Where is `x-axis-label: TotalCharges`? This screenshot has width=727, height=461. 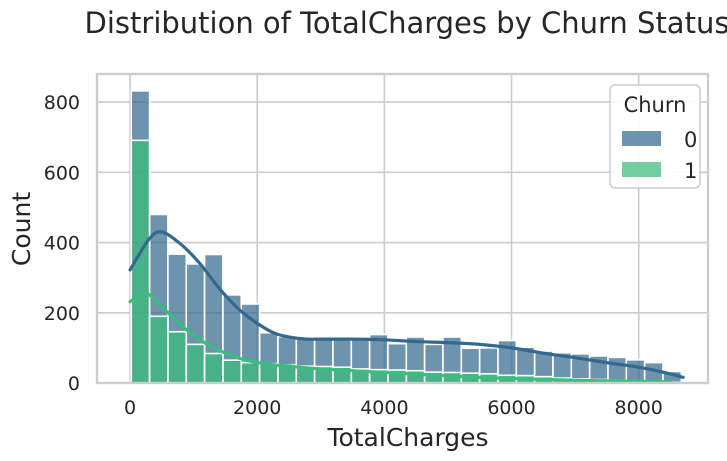
x-axis-label: TotalCharges is located at coordinates (407, 437).